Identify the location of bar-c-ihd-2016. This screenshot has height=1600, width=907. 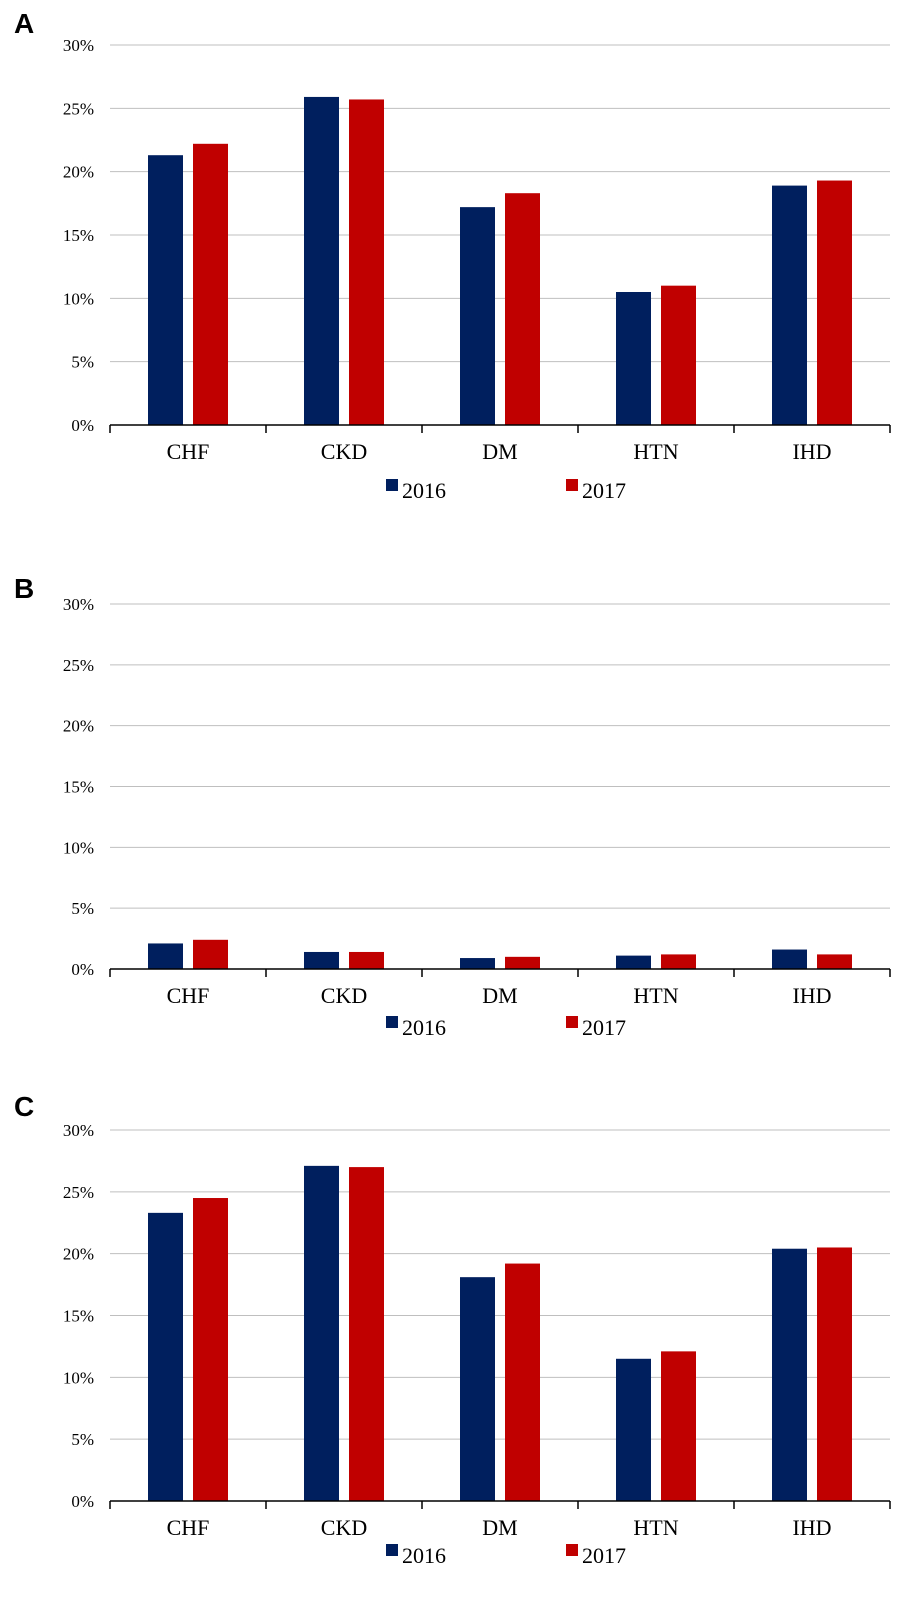
(789, 1374).